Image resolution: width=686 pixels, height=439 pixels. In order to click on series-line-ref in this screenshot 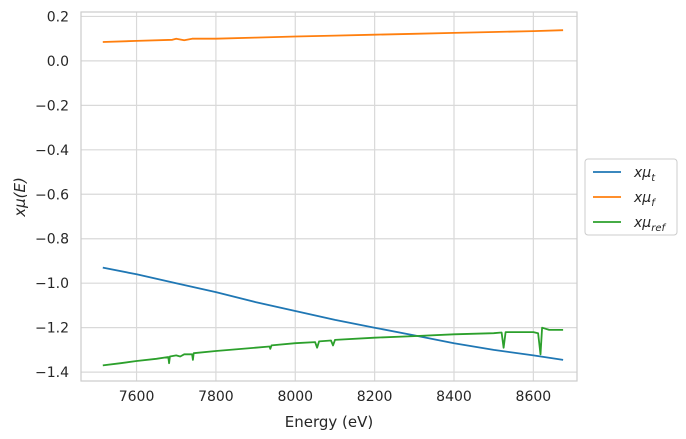, I will do `click(333, 346)`.